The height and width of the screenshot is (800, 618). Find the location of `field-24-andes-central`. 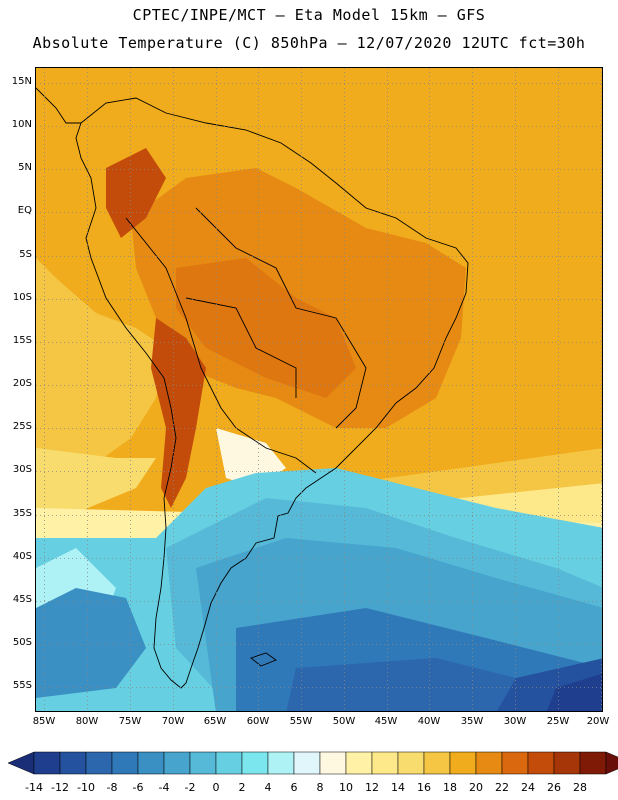

field-24-andes-central is located at coordinates (178, 413).